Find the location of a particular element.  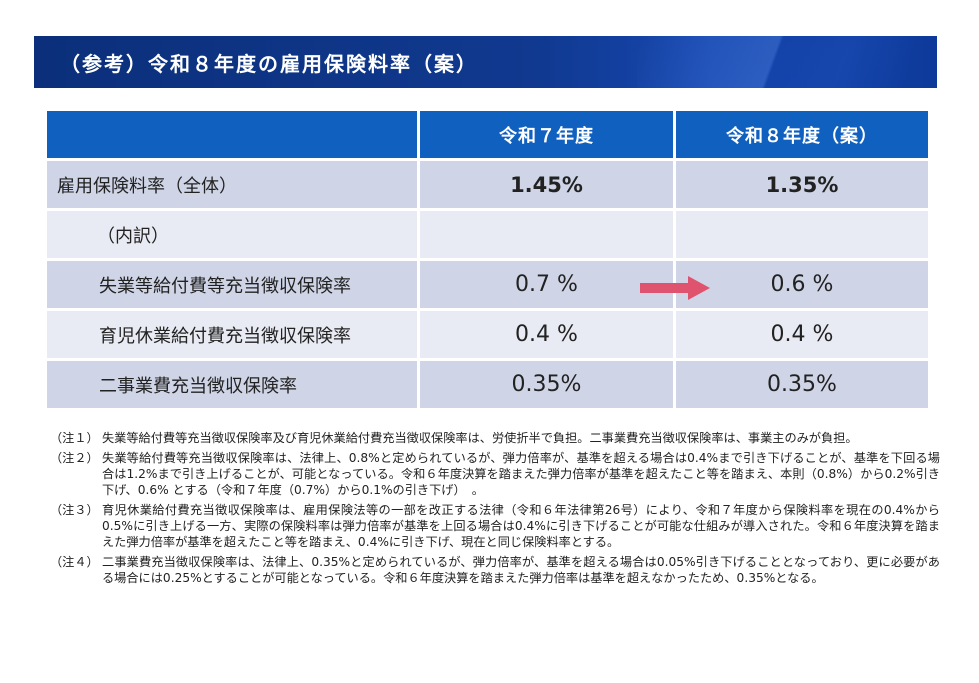

table-row: 雇用保険料率（全体） 1.45% 1.35% is located at coordinates (487, 184).